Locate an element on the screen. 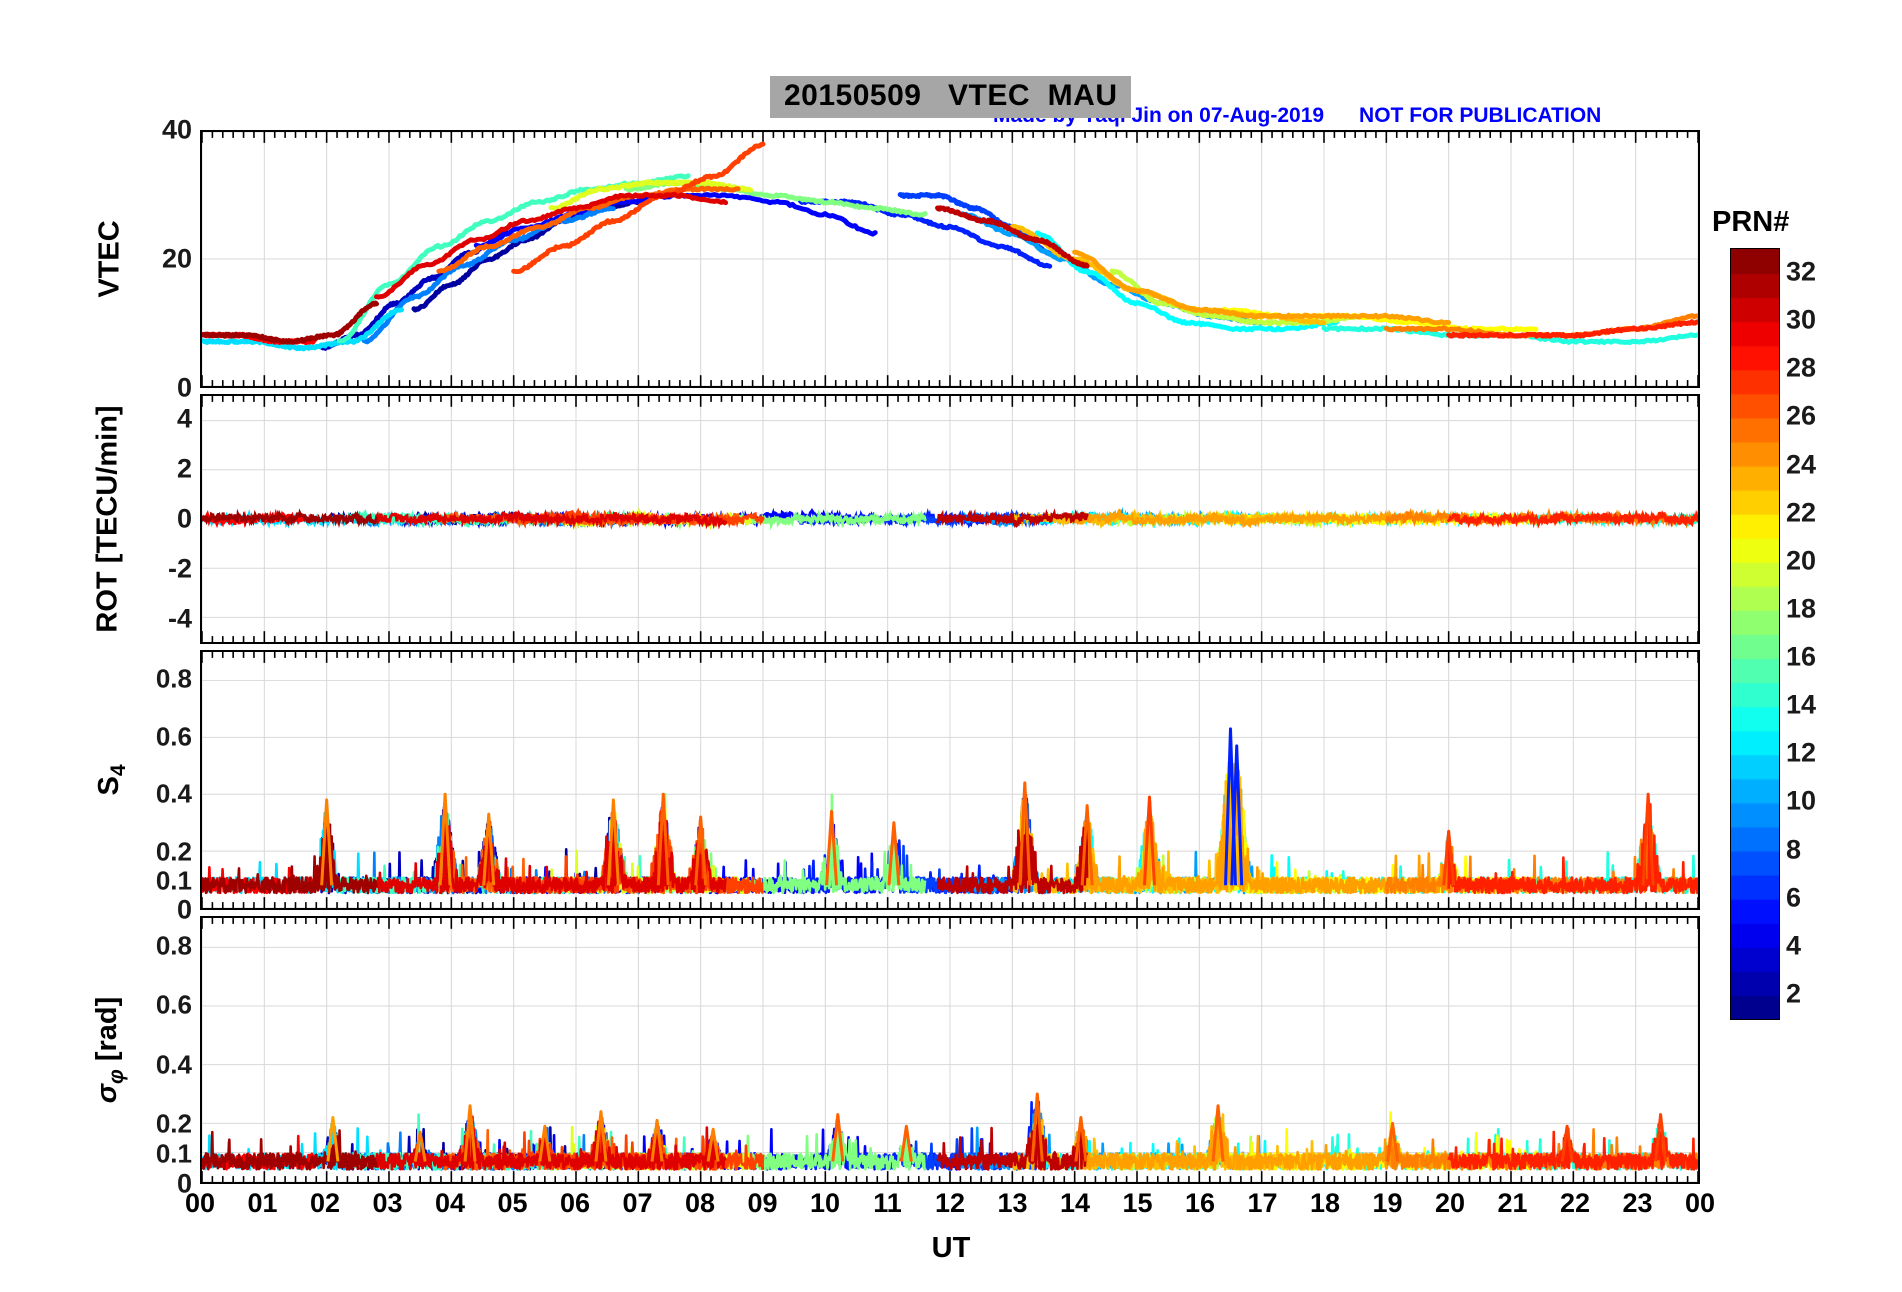 This screenshot has height=1292, width=1902. x-tick-2: 02 is located at coordinates (325, 1203).